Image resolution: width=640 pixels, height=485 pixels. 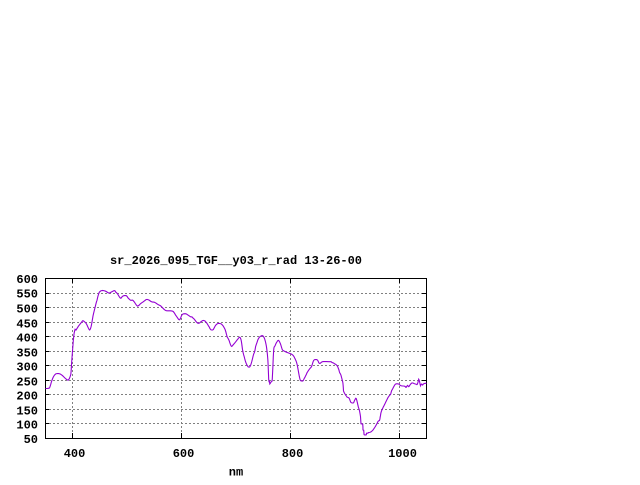 I want to click on svg-text: 500, so click(x=27, y=310).